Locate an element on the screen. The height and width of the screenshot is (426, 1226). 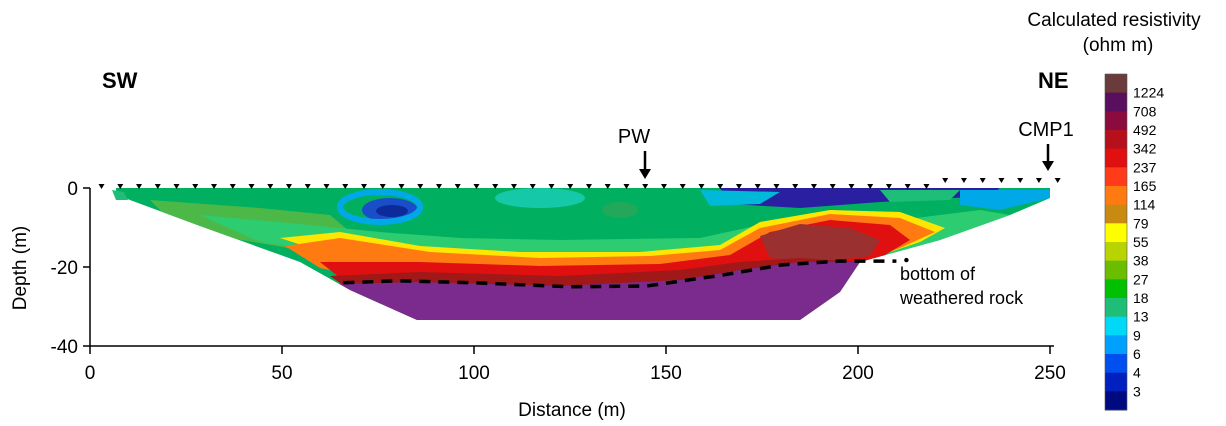
zone-blue-pocket-core is located at coordinates (392, 211).